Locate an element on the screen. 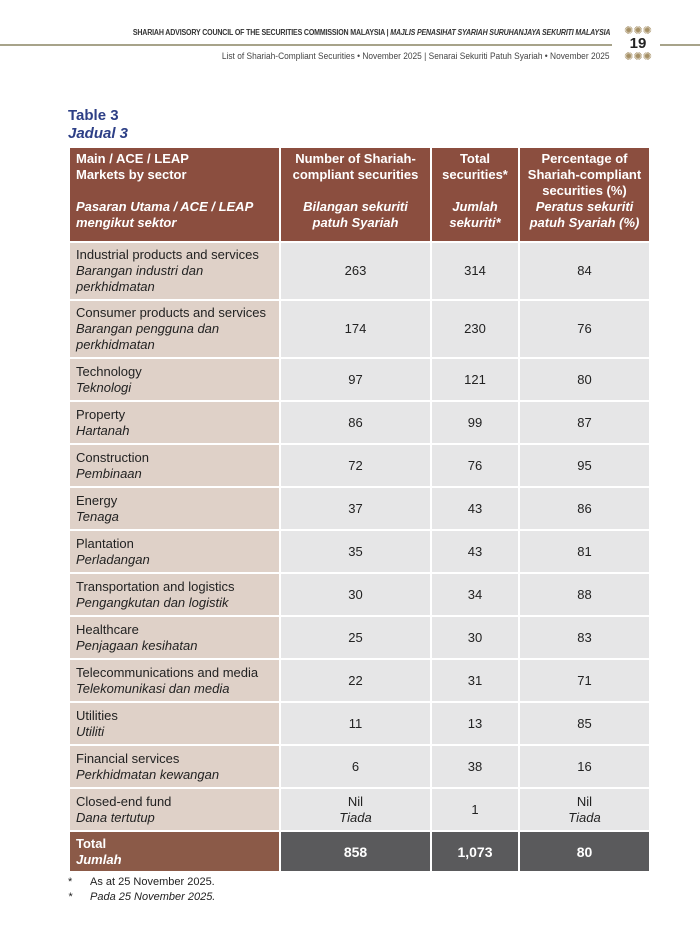 This screenshot has width=700, height=926. percentage-cell: 87 is located at coordinates (584, 422).